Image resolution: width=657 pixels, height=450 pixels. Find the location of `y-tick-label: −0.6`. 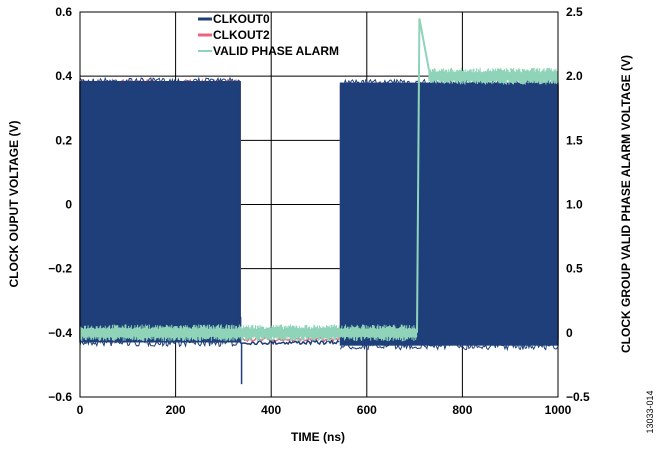

y-tick-label: −0.6 is located at coordinates (60, 397).